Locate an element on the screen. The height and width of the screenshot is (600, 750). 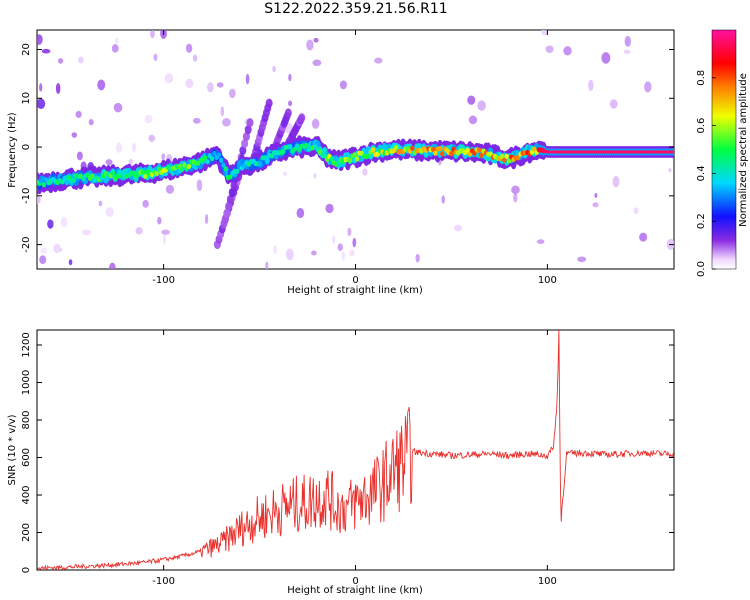
y-tick-label: -10 is located at coordinates (26, 196).